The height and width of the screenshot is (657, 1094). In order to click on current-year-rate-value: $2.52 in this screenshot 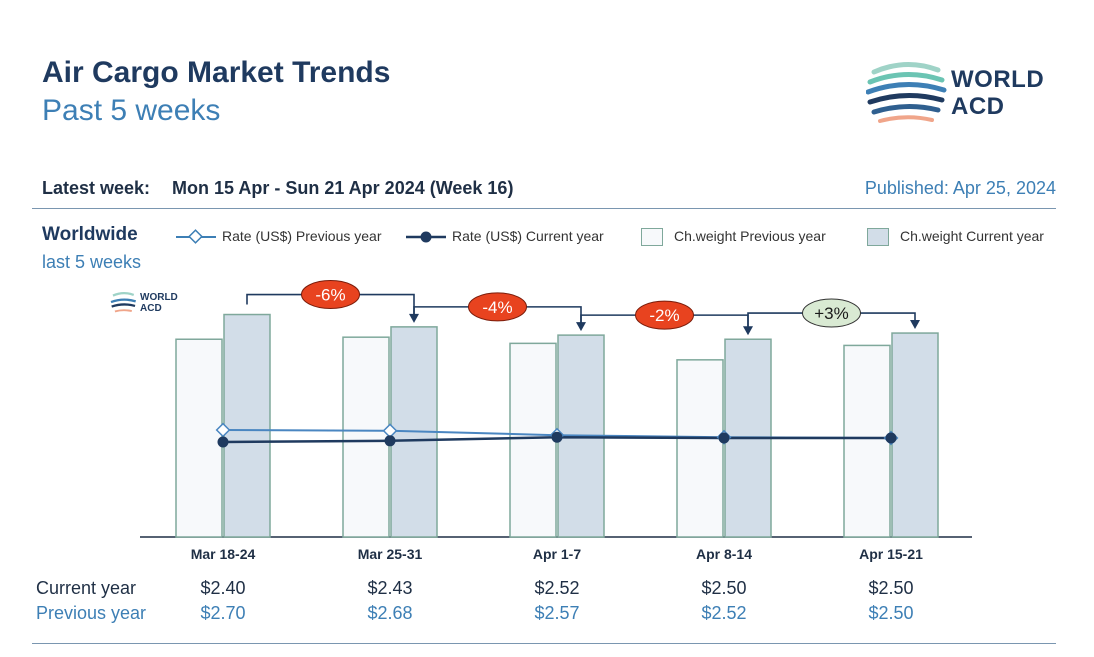, I will do `click(557, 588)`.